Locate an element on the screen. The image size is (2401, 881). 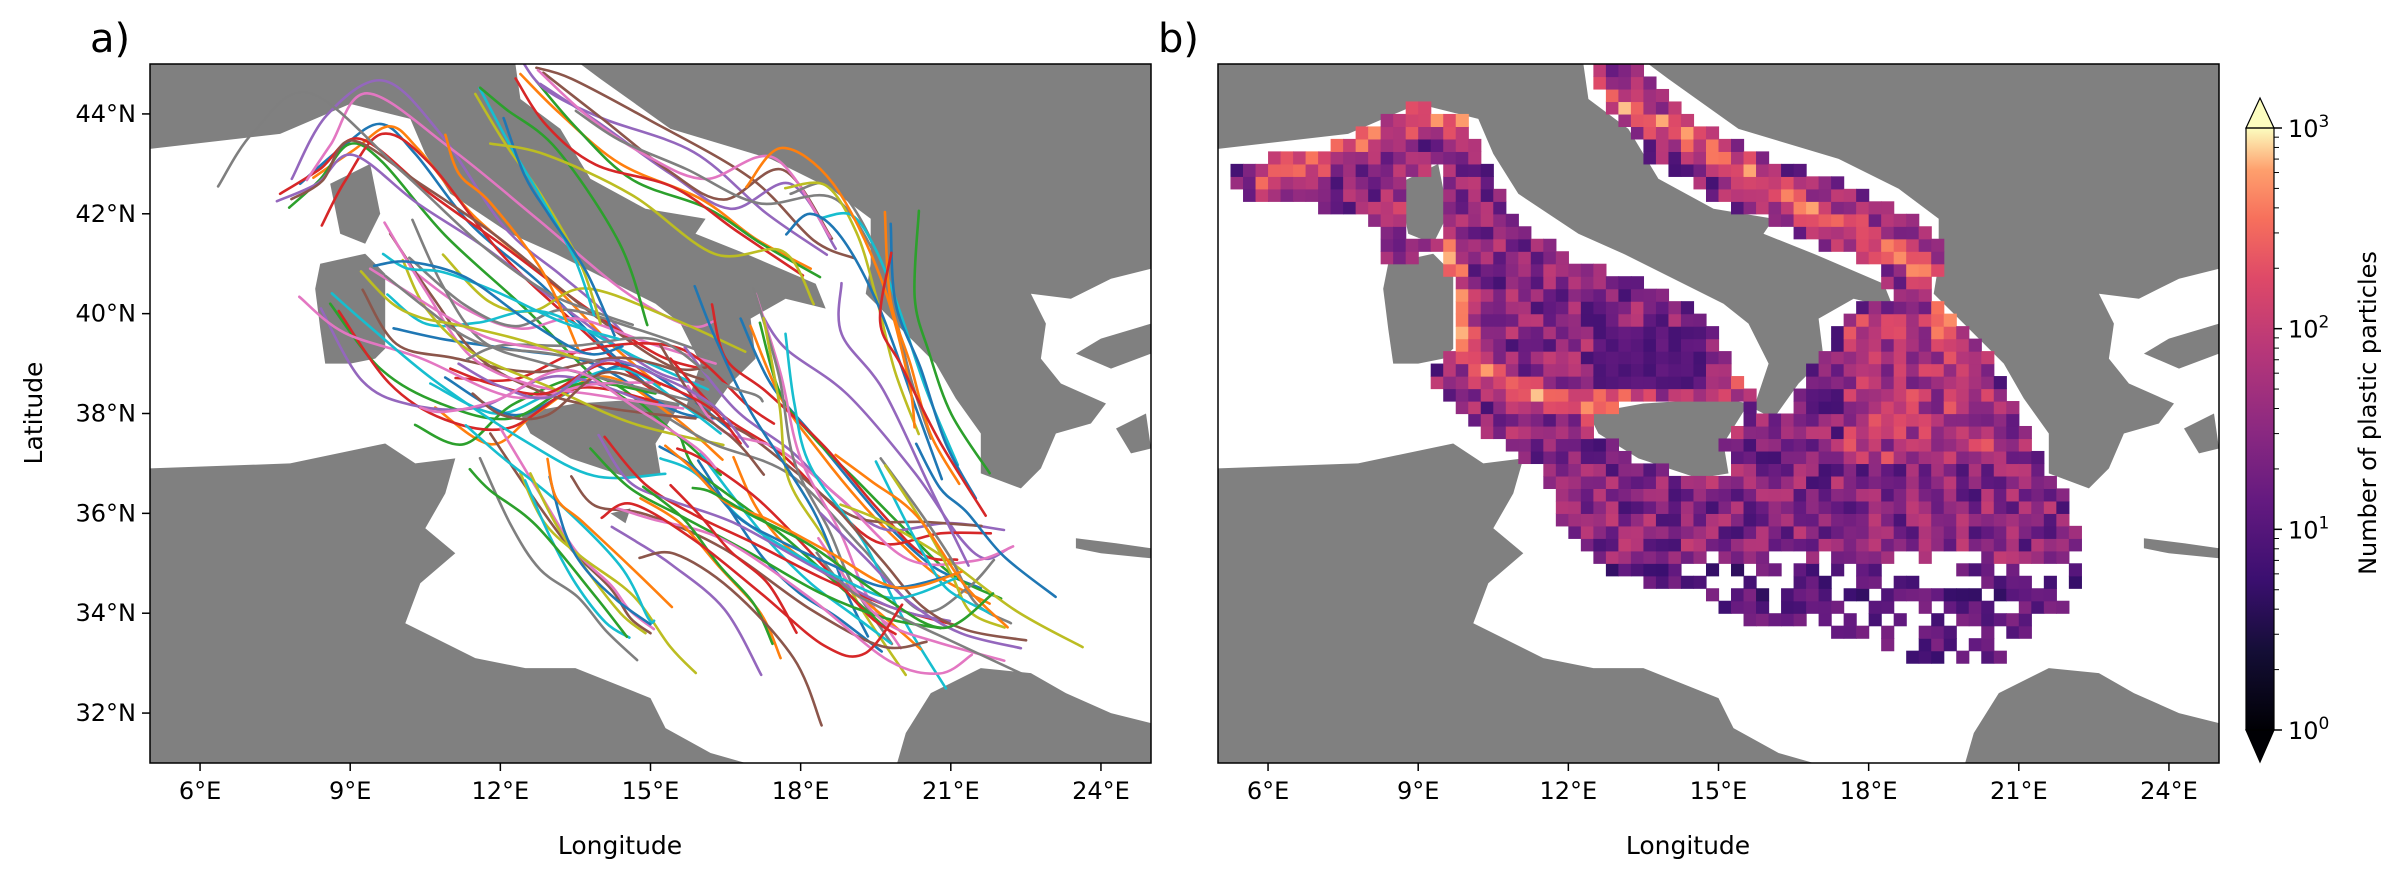
trajectory-line is located at coordinates (498, 308).